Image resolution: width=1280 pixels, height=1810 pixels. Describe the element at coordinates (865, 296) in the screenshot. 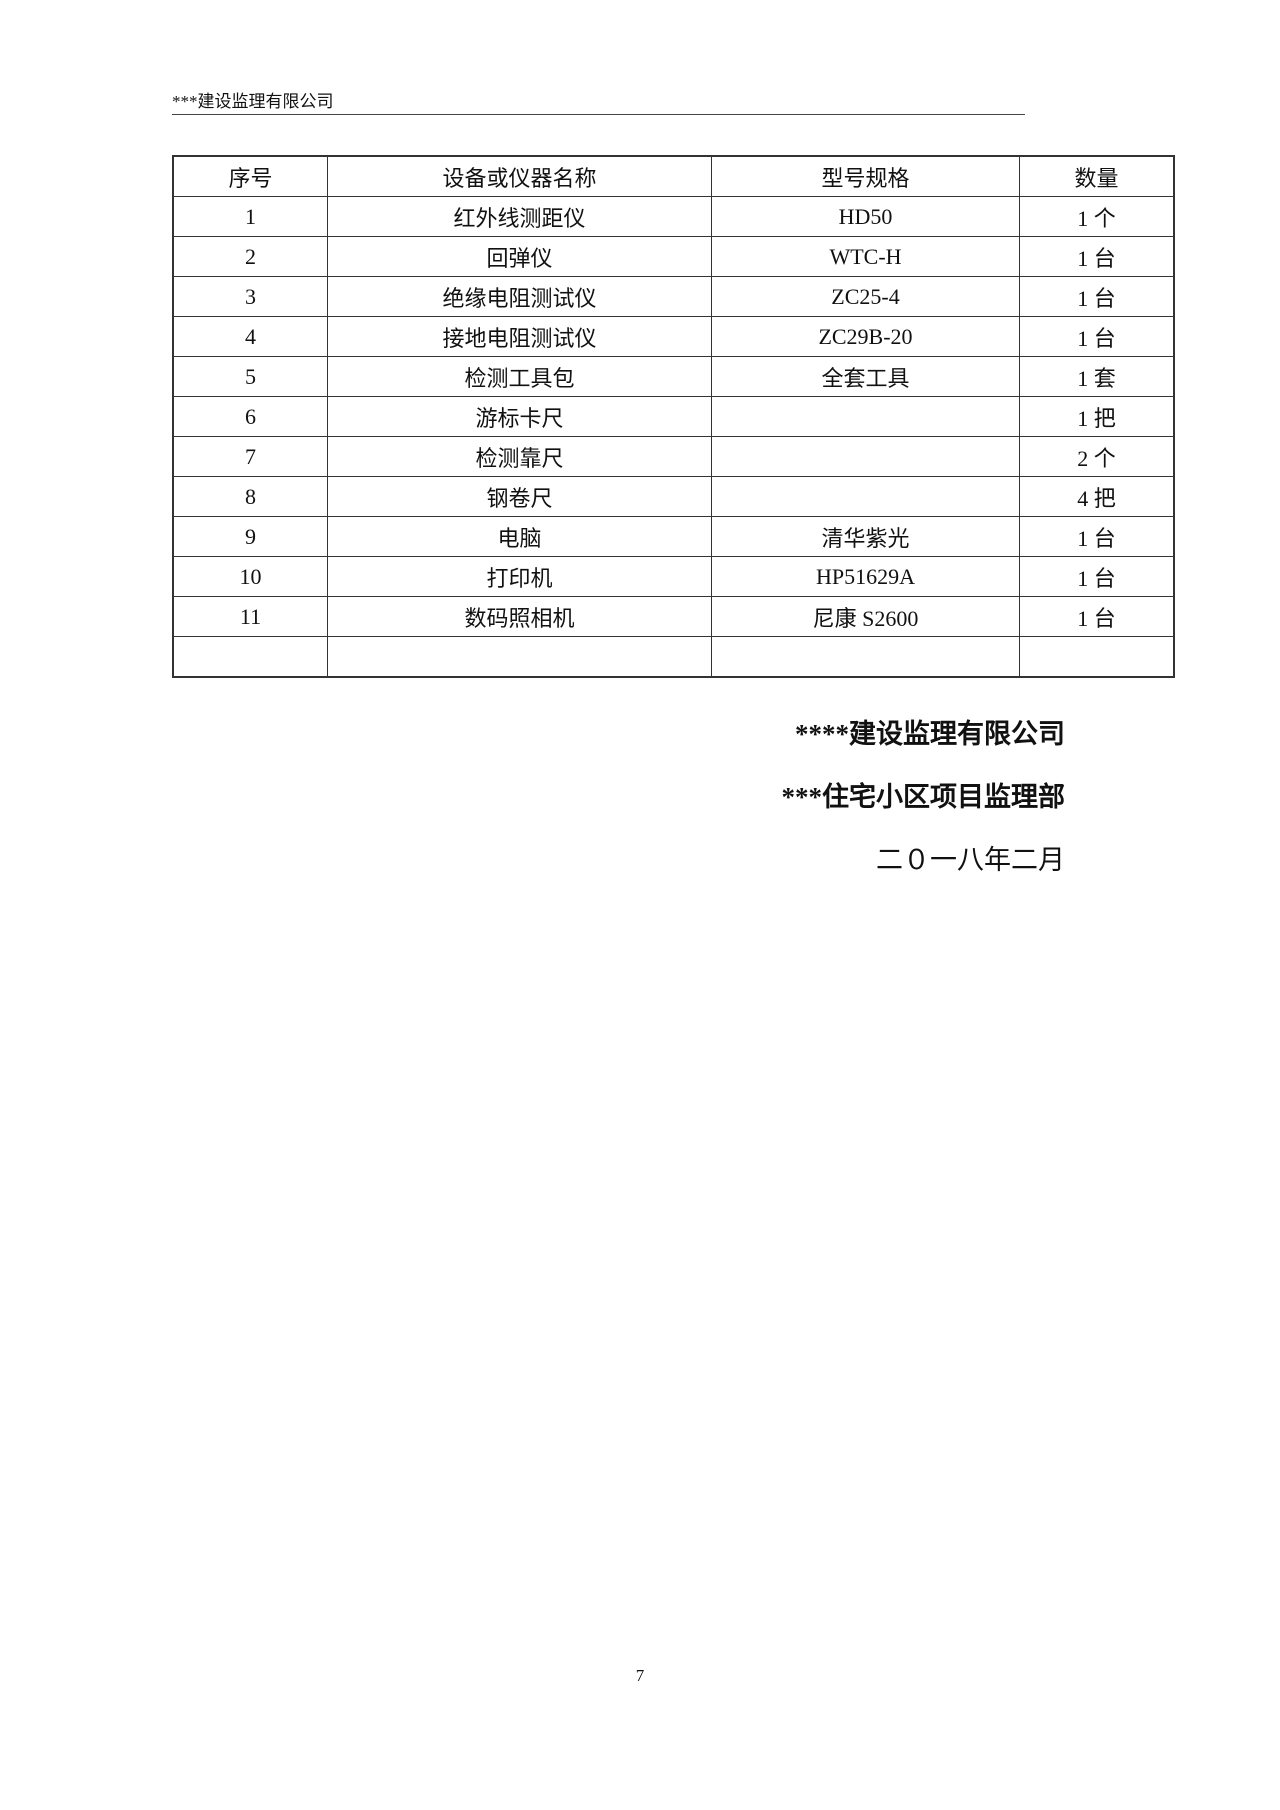

I see `table-cell: ZC25-4` at that location.